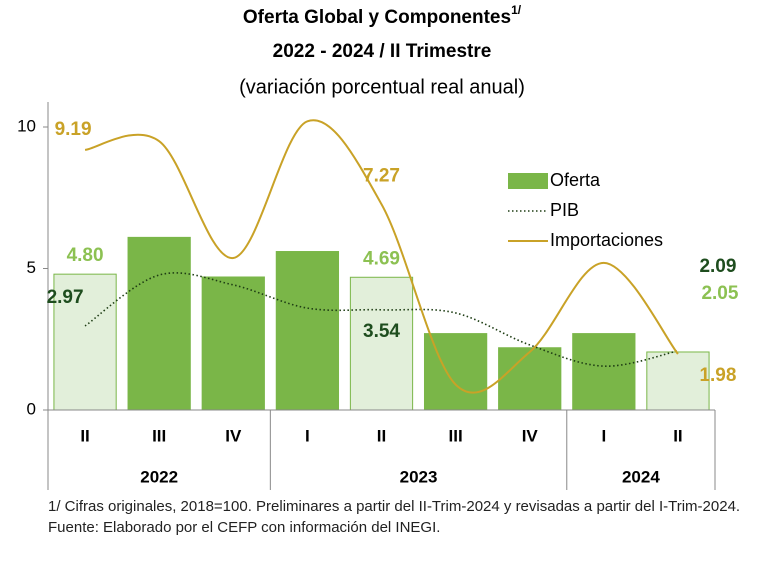  Describe the element at coordinates (381, 175) in the screenshot. I see `data-label: 7.27` at that location.